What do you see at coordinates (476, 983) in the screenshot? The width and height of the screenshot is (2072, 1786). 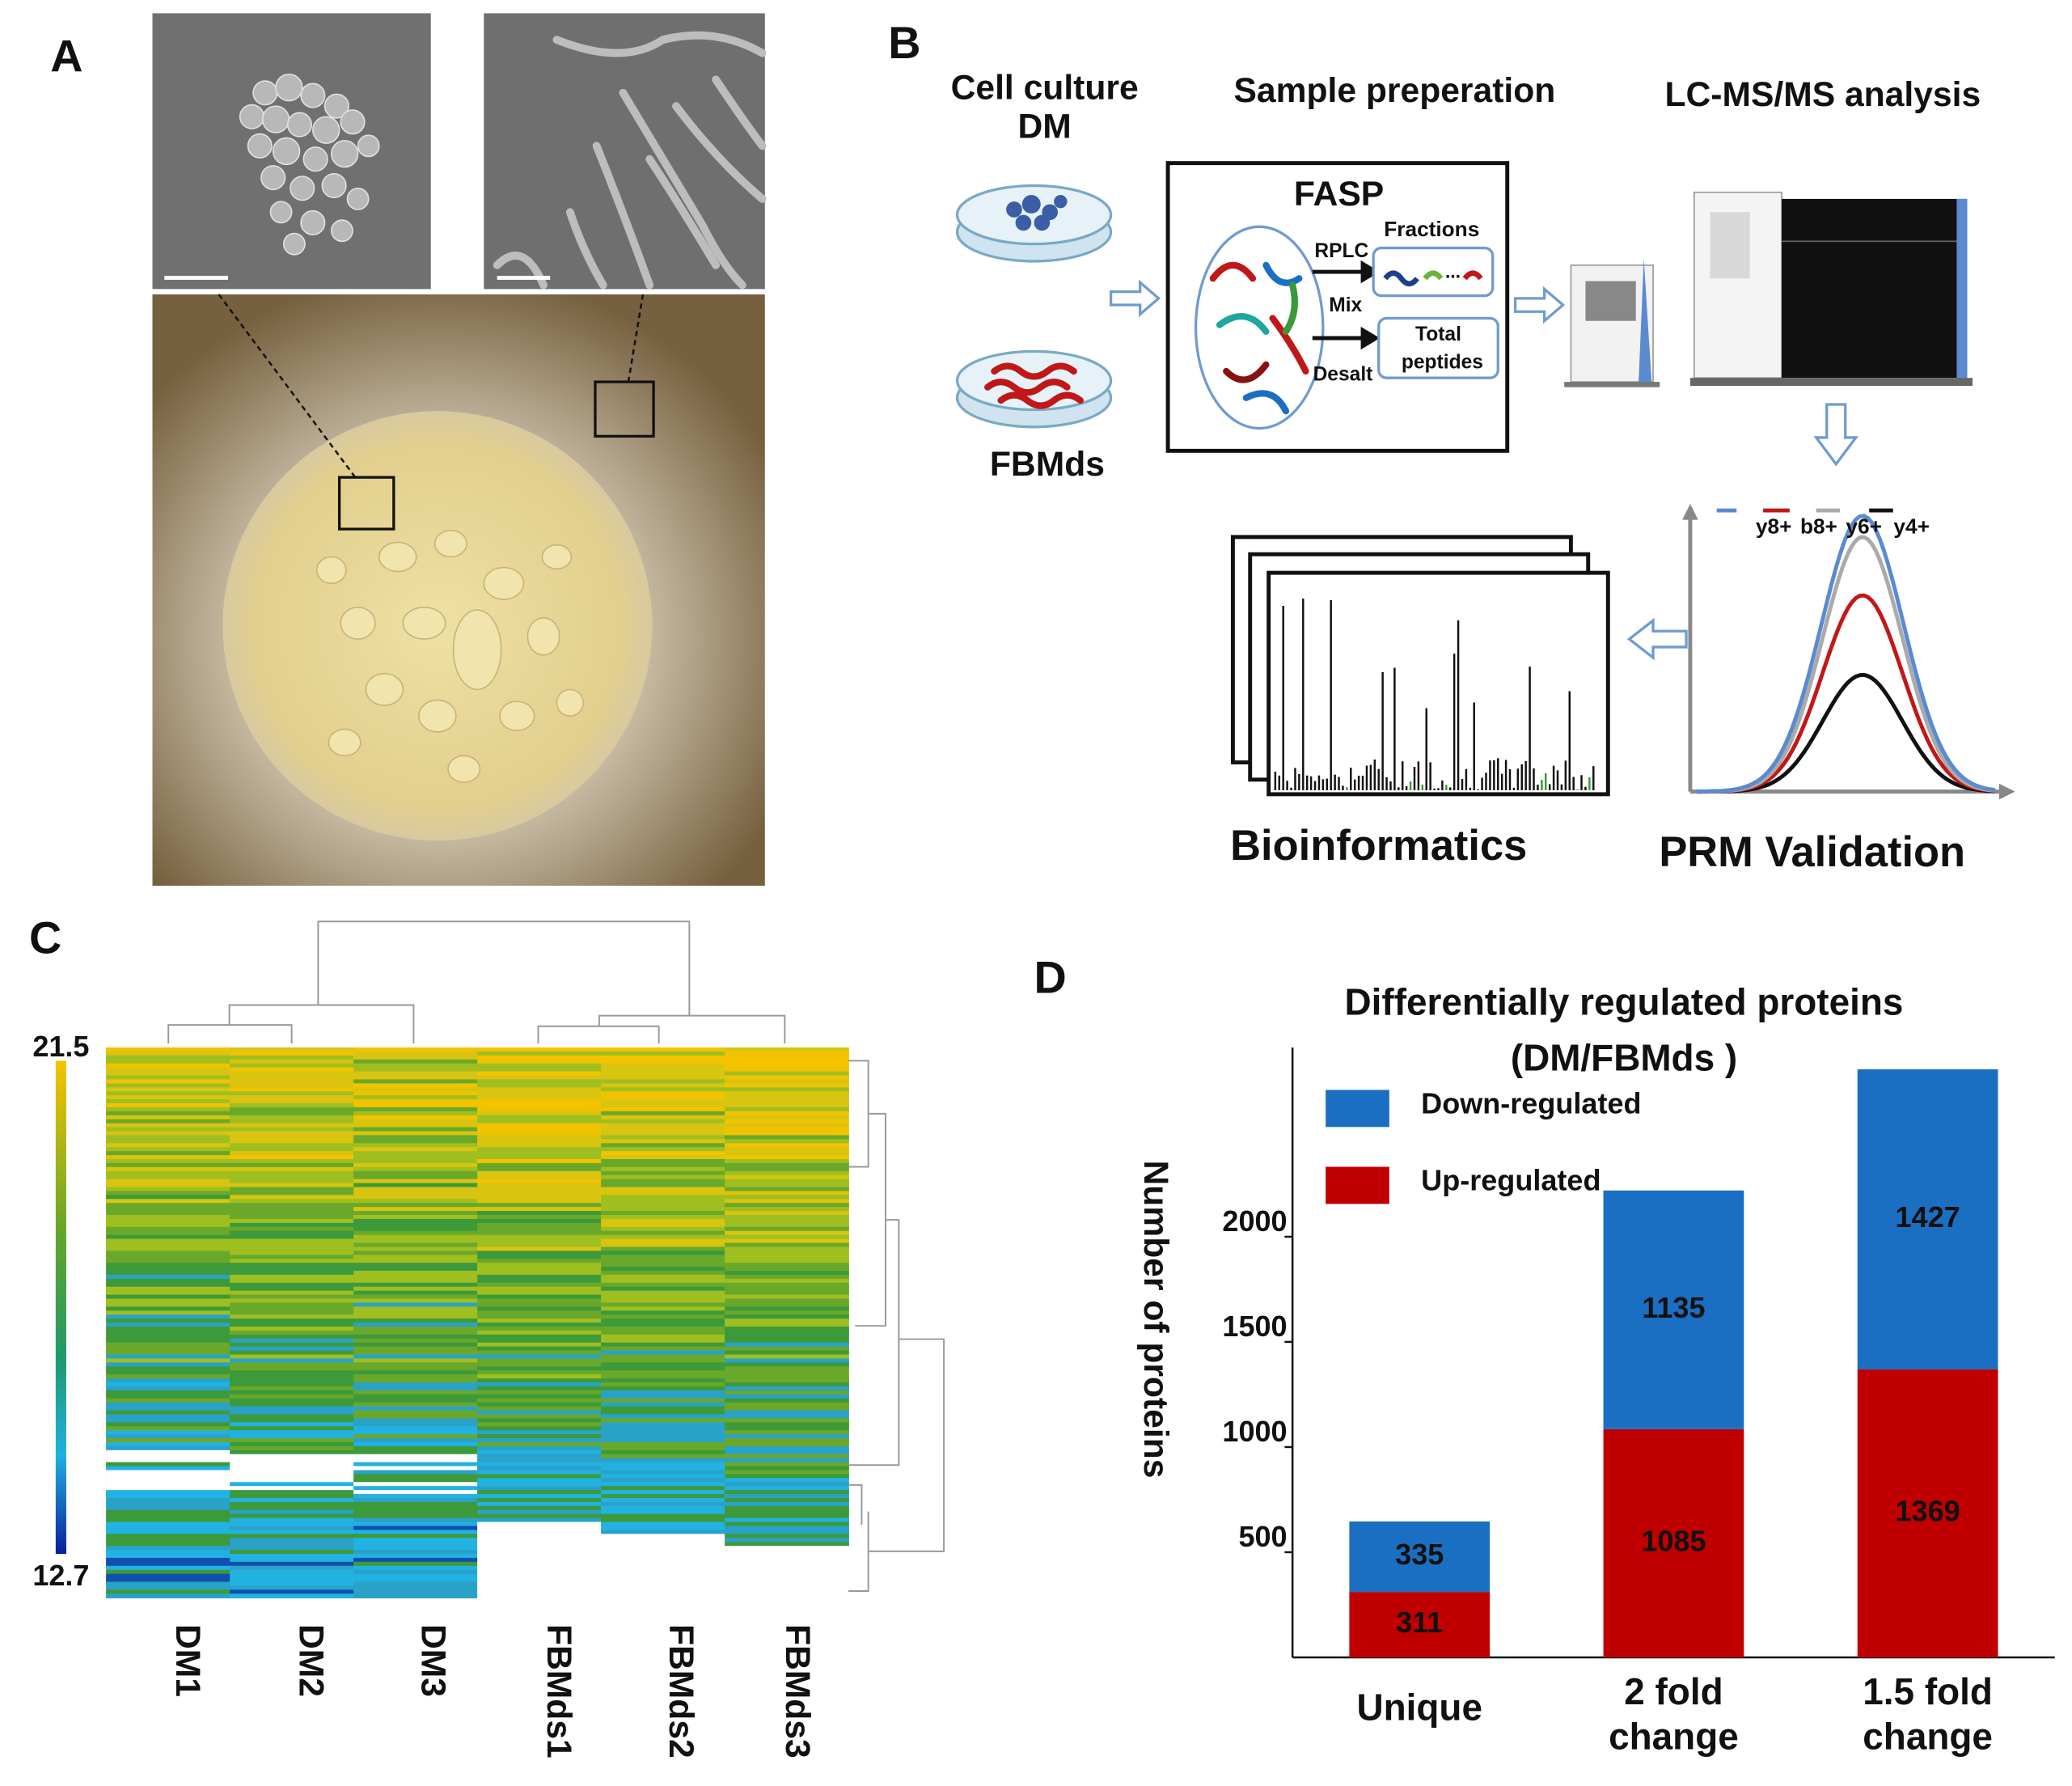 I see `column-dendrogram` at bounding box center [476, 983].